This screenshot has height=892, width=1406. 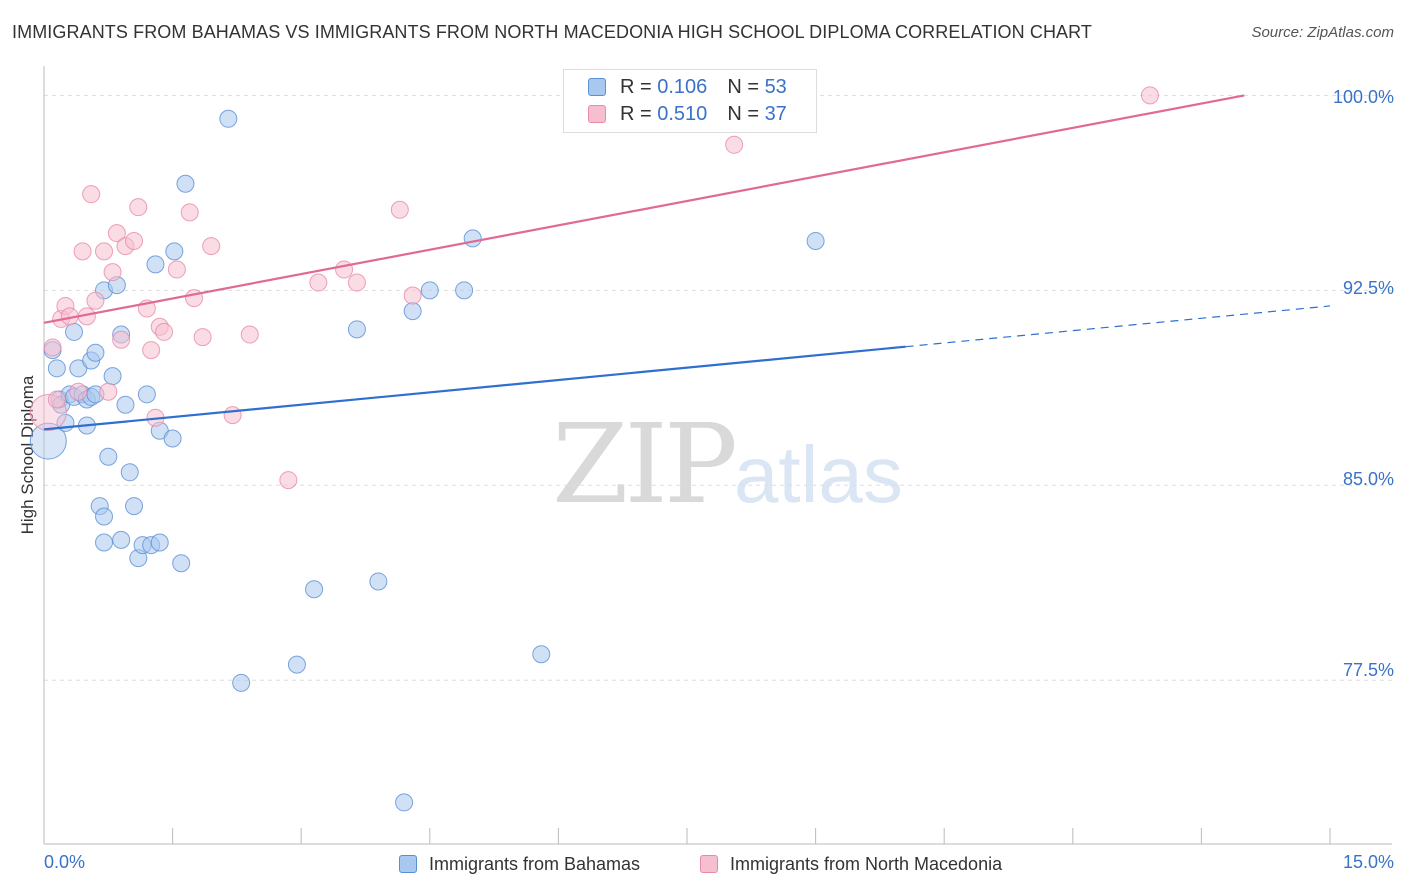 I want to click on bottom-legend-bahamas: Immigrants from Bahamas, so click(x=519, y=864).